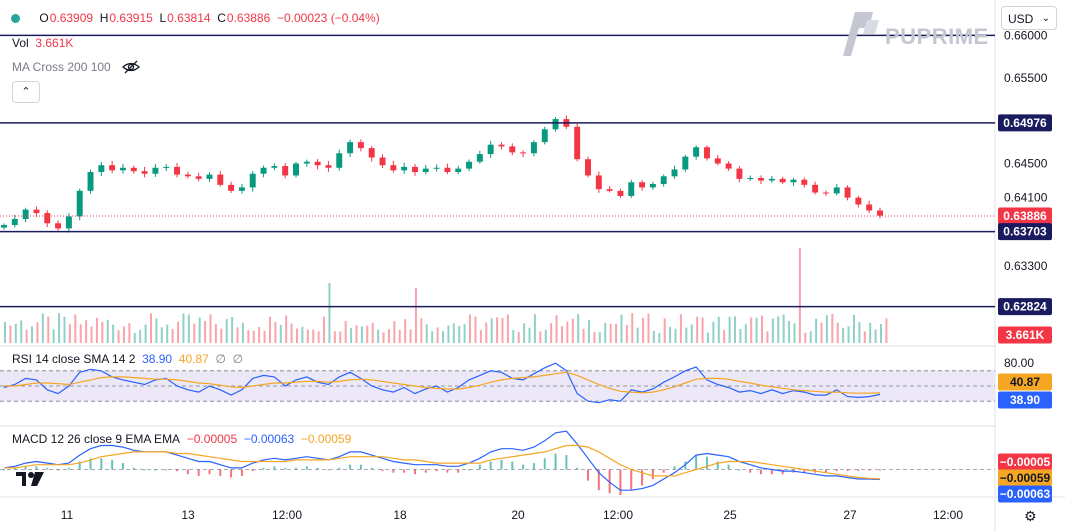 This screenshot has width=1065, height=531. I want to click on chevron-up-icon: ⌃, so click(26, 92).